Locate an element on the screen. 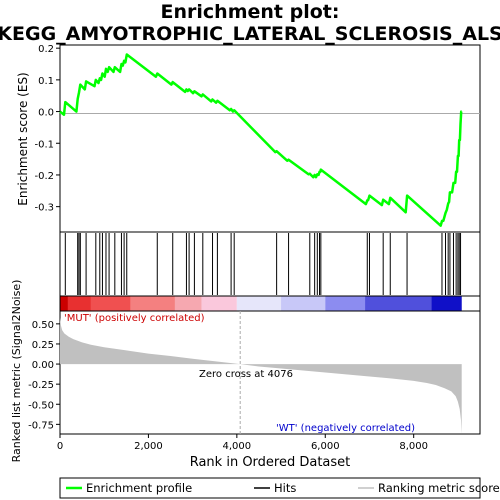 This screenshot has height=500, width=500. x-tick-label: 4,000 is located at coordinates (237, 446).